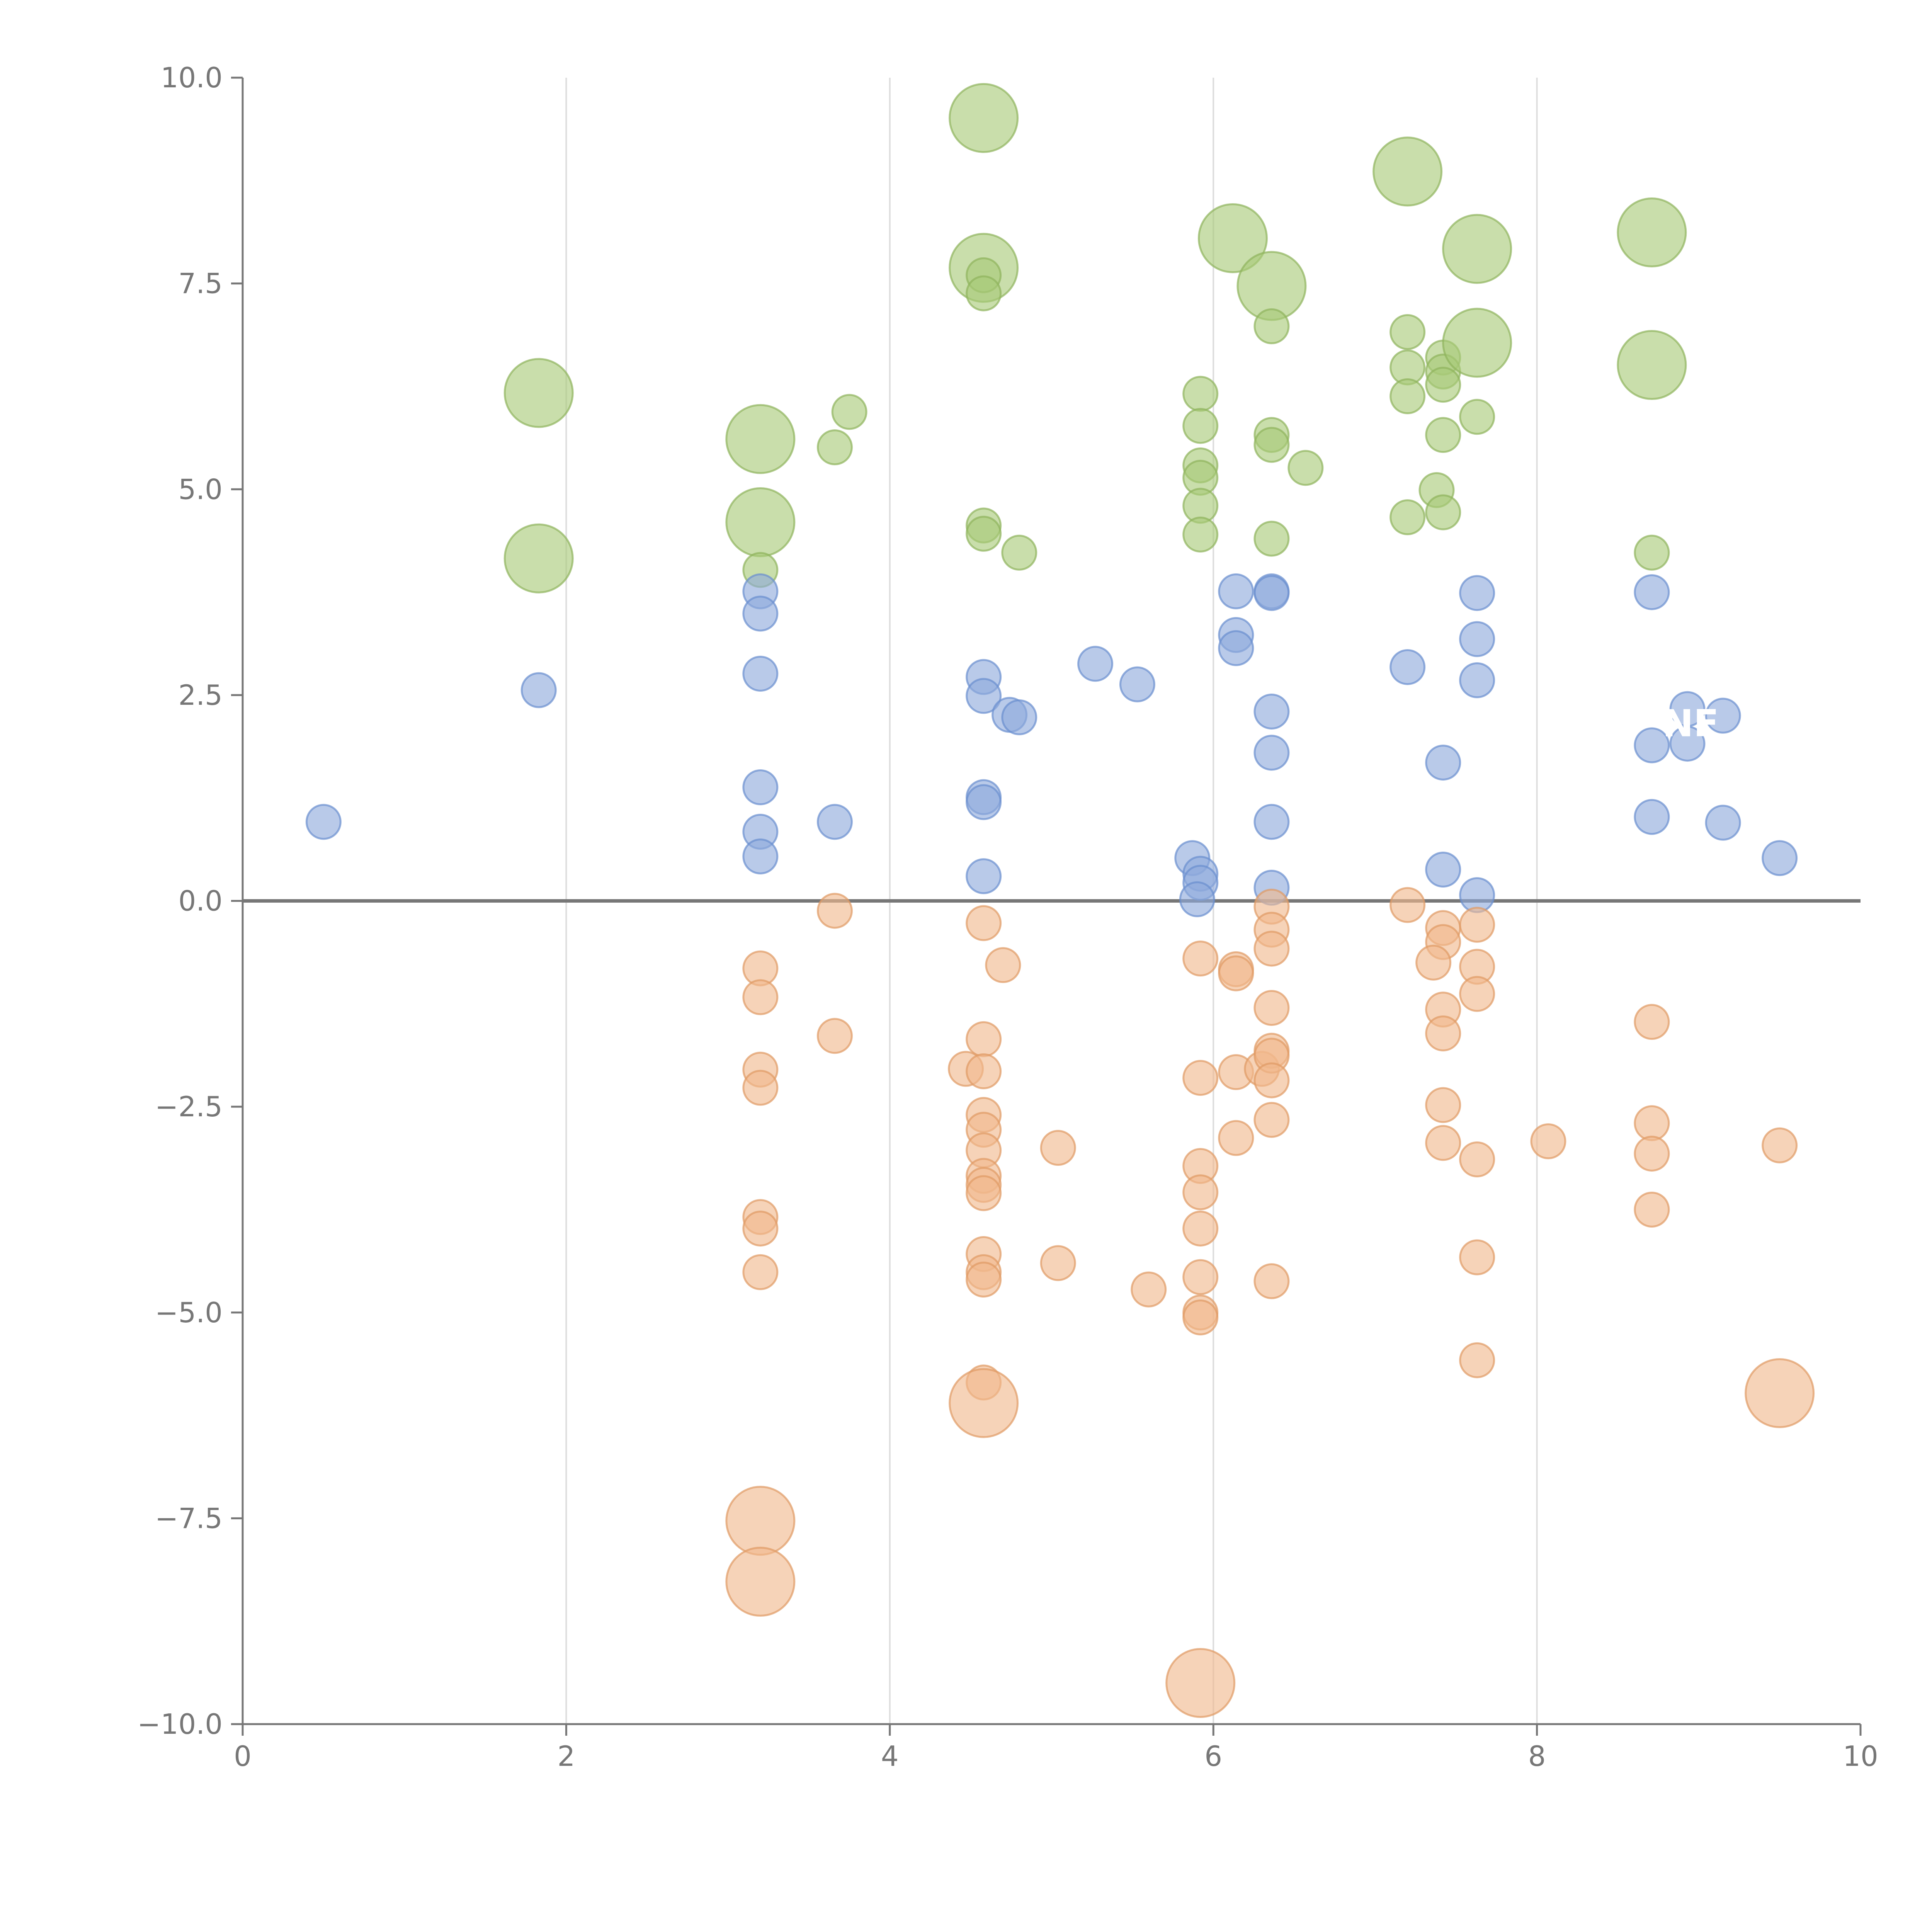  Describe the element at coordinates (566, 1756) in the screenshot. I see `x-tick-label: 2` at that location.